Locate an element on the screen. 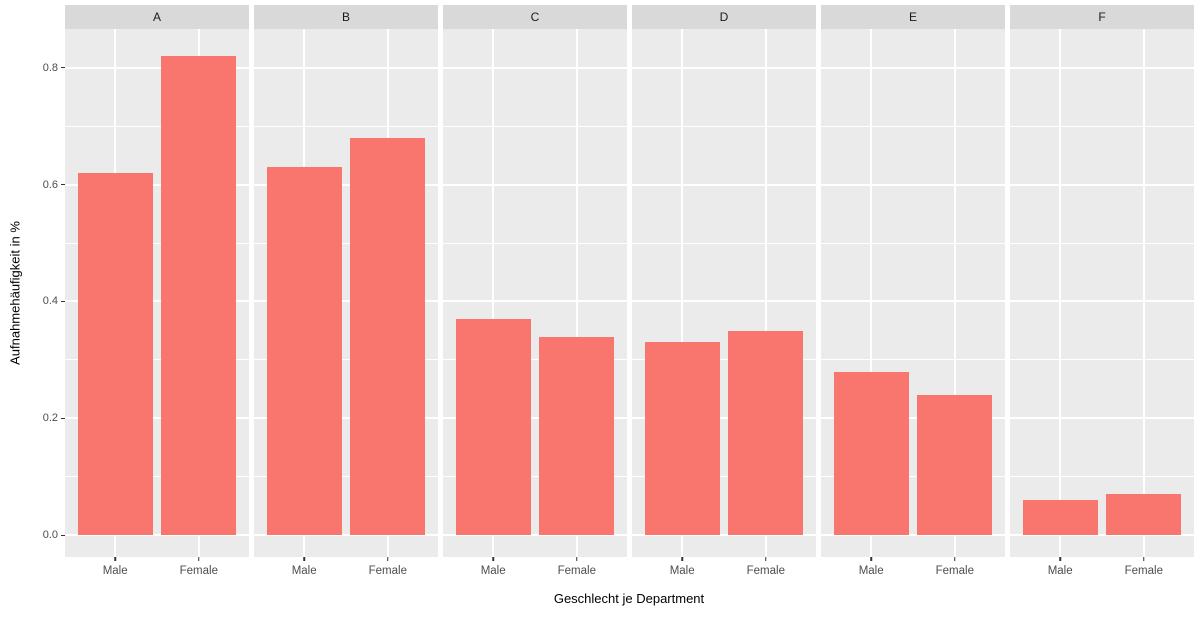  facet-strip: E is located at coordinates (913, 17).